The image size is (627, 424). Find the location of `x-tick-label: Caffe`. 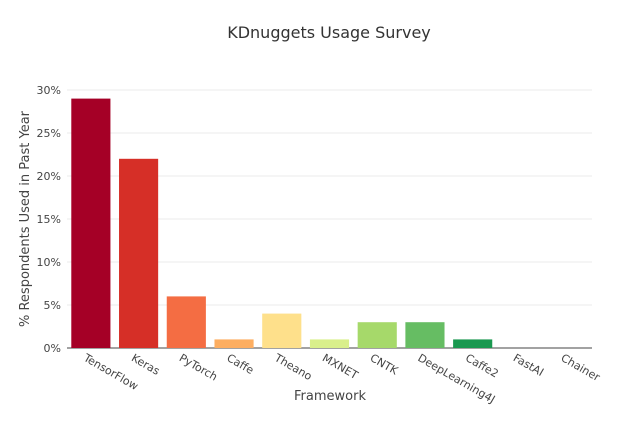

x-tick-label: Caffe is located at coordinates (241, 364).